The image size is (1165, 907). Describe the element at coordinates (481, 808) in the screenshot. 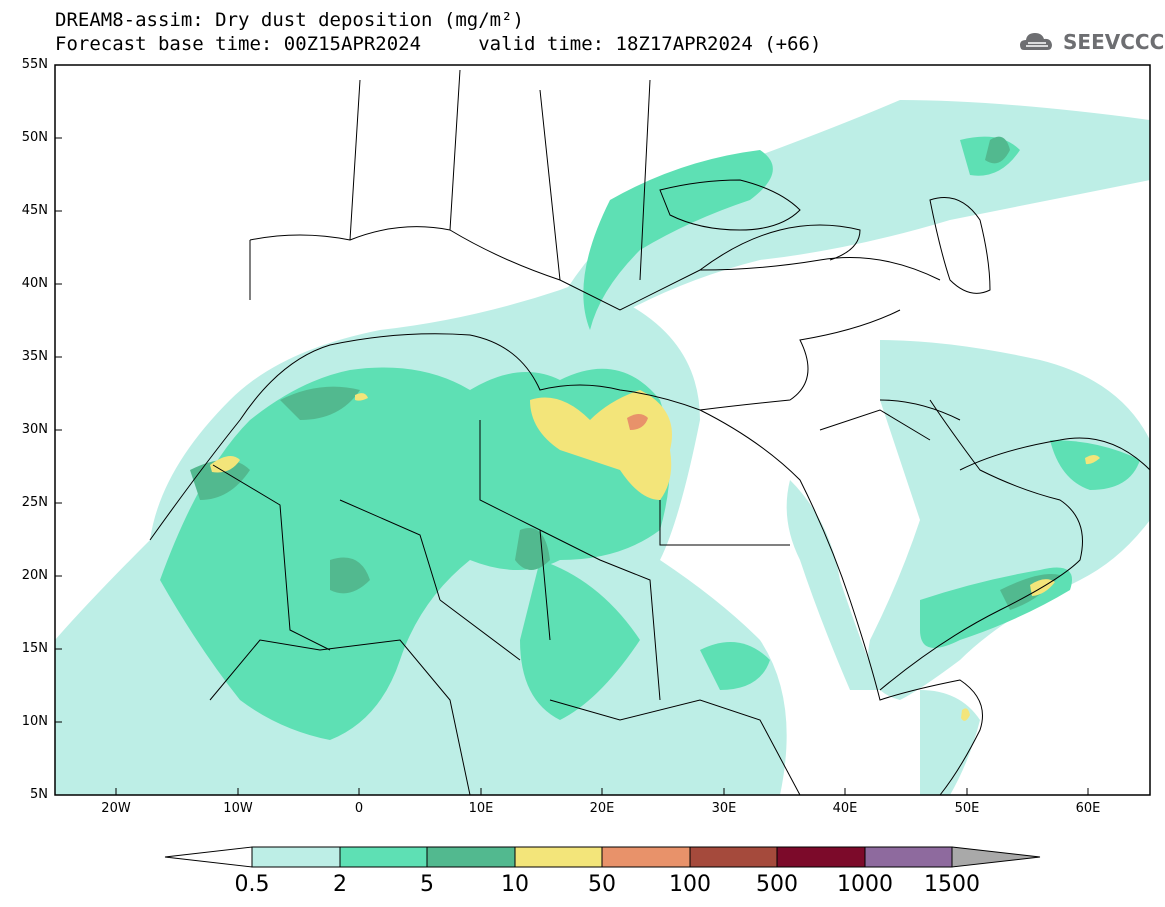

I see `lon-label: 10E` at that location.